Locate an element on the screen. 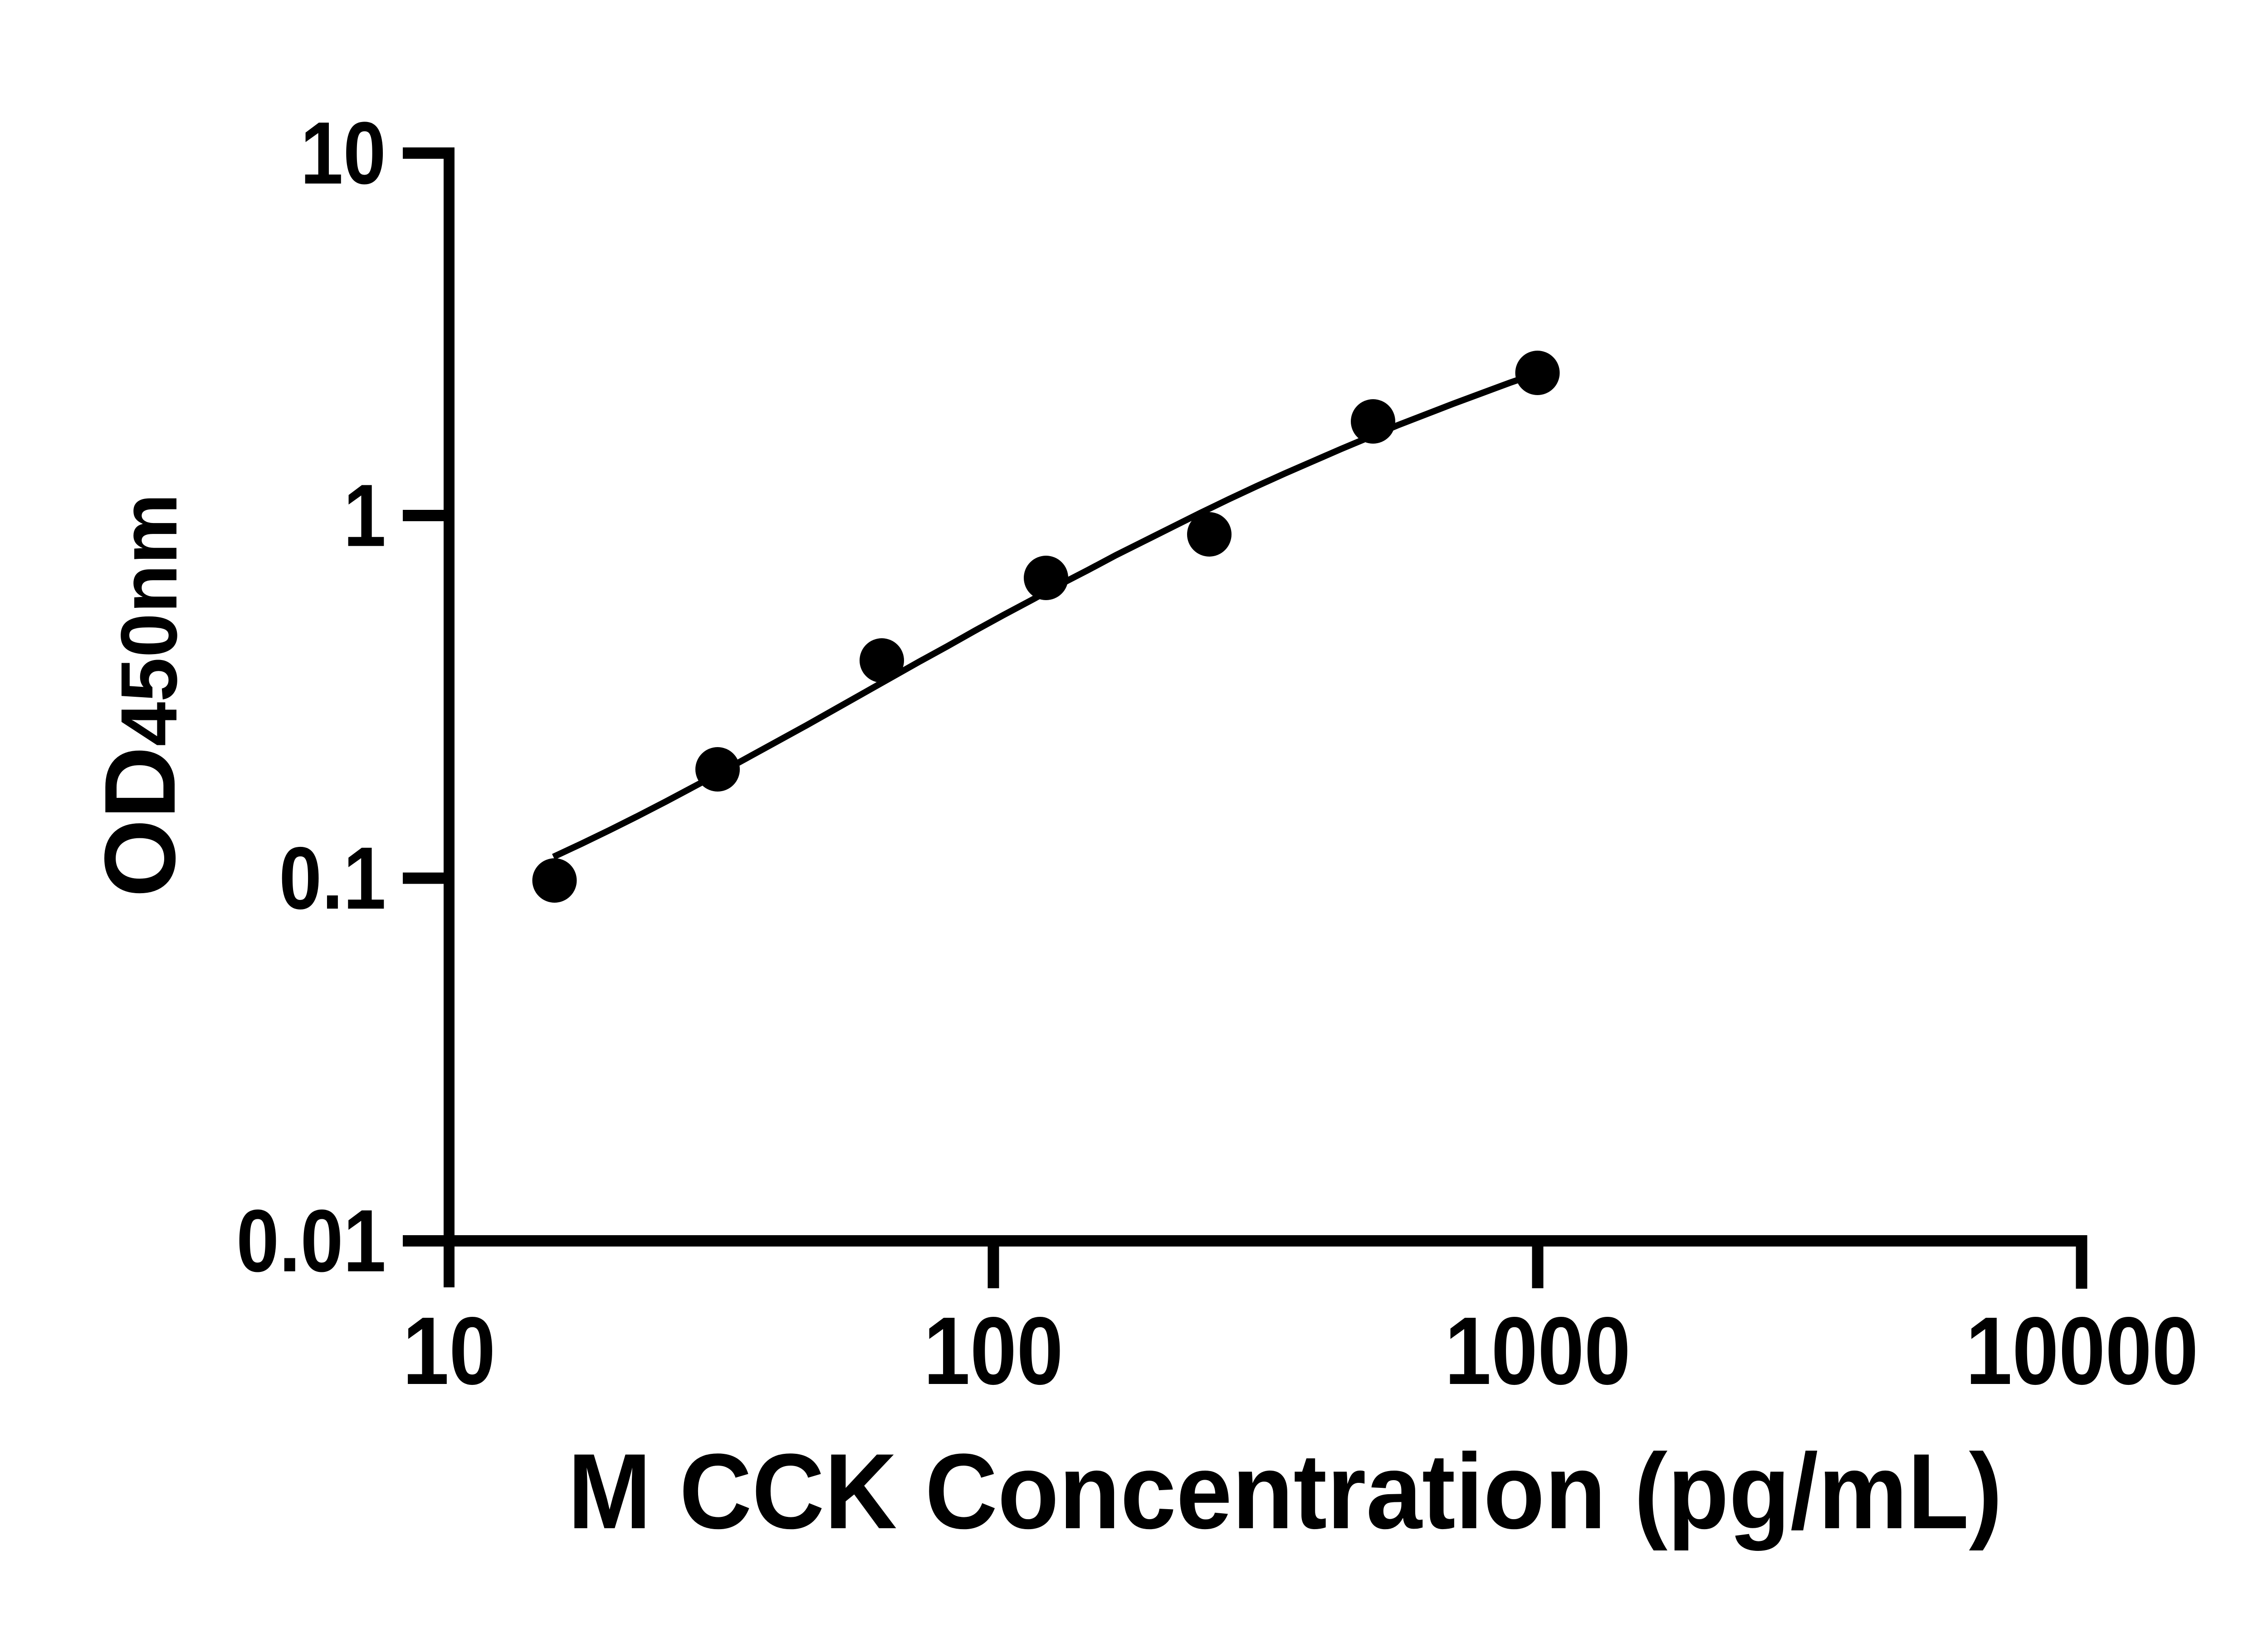 The width and height of the screenshot is (2268, 1633). svg-text: 1 is located at coordinates (365, 515).